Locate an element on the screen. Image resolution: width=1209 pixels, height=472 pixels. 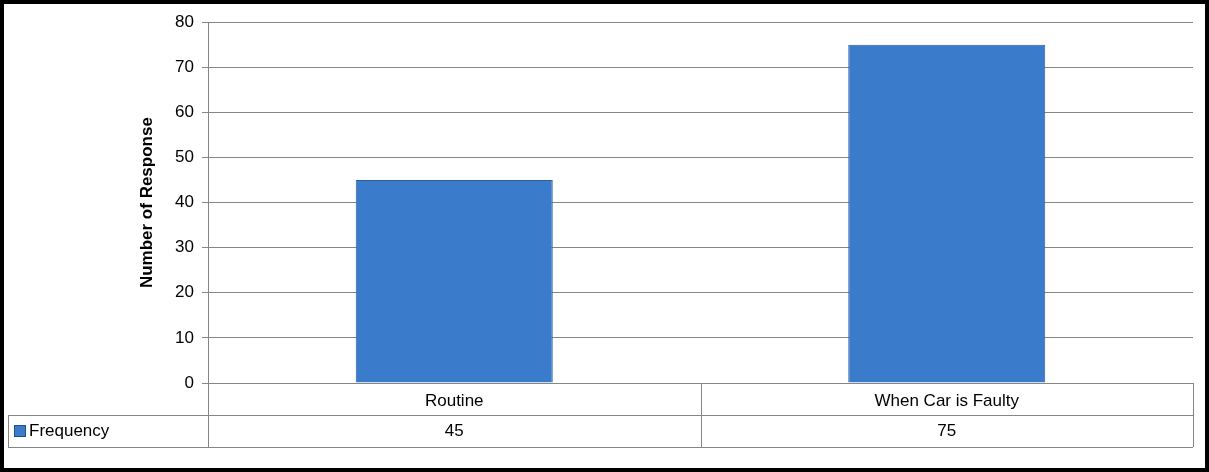
y-tick-label: 20 is located at coordinates (184, 292).